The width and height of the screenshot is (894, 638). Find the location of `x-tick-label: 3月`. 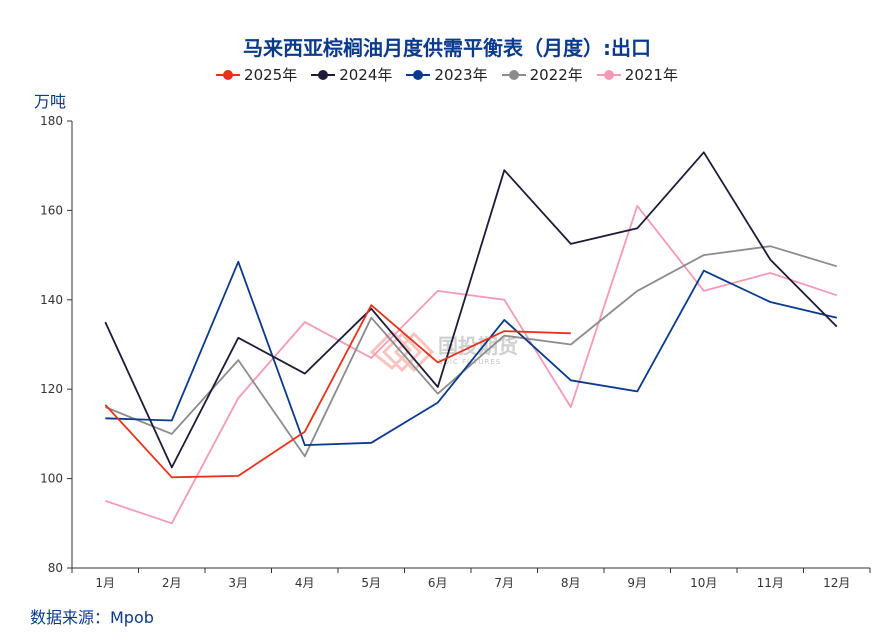

x-tick-label: 3月 is located at coordinates (238, 583).